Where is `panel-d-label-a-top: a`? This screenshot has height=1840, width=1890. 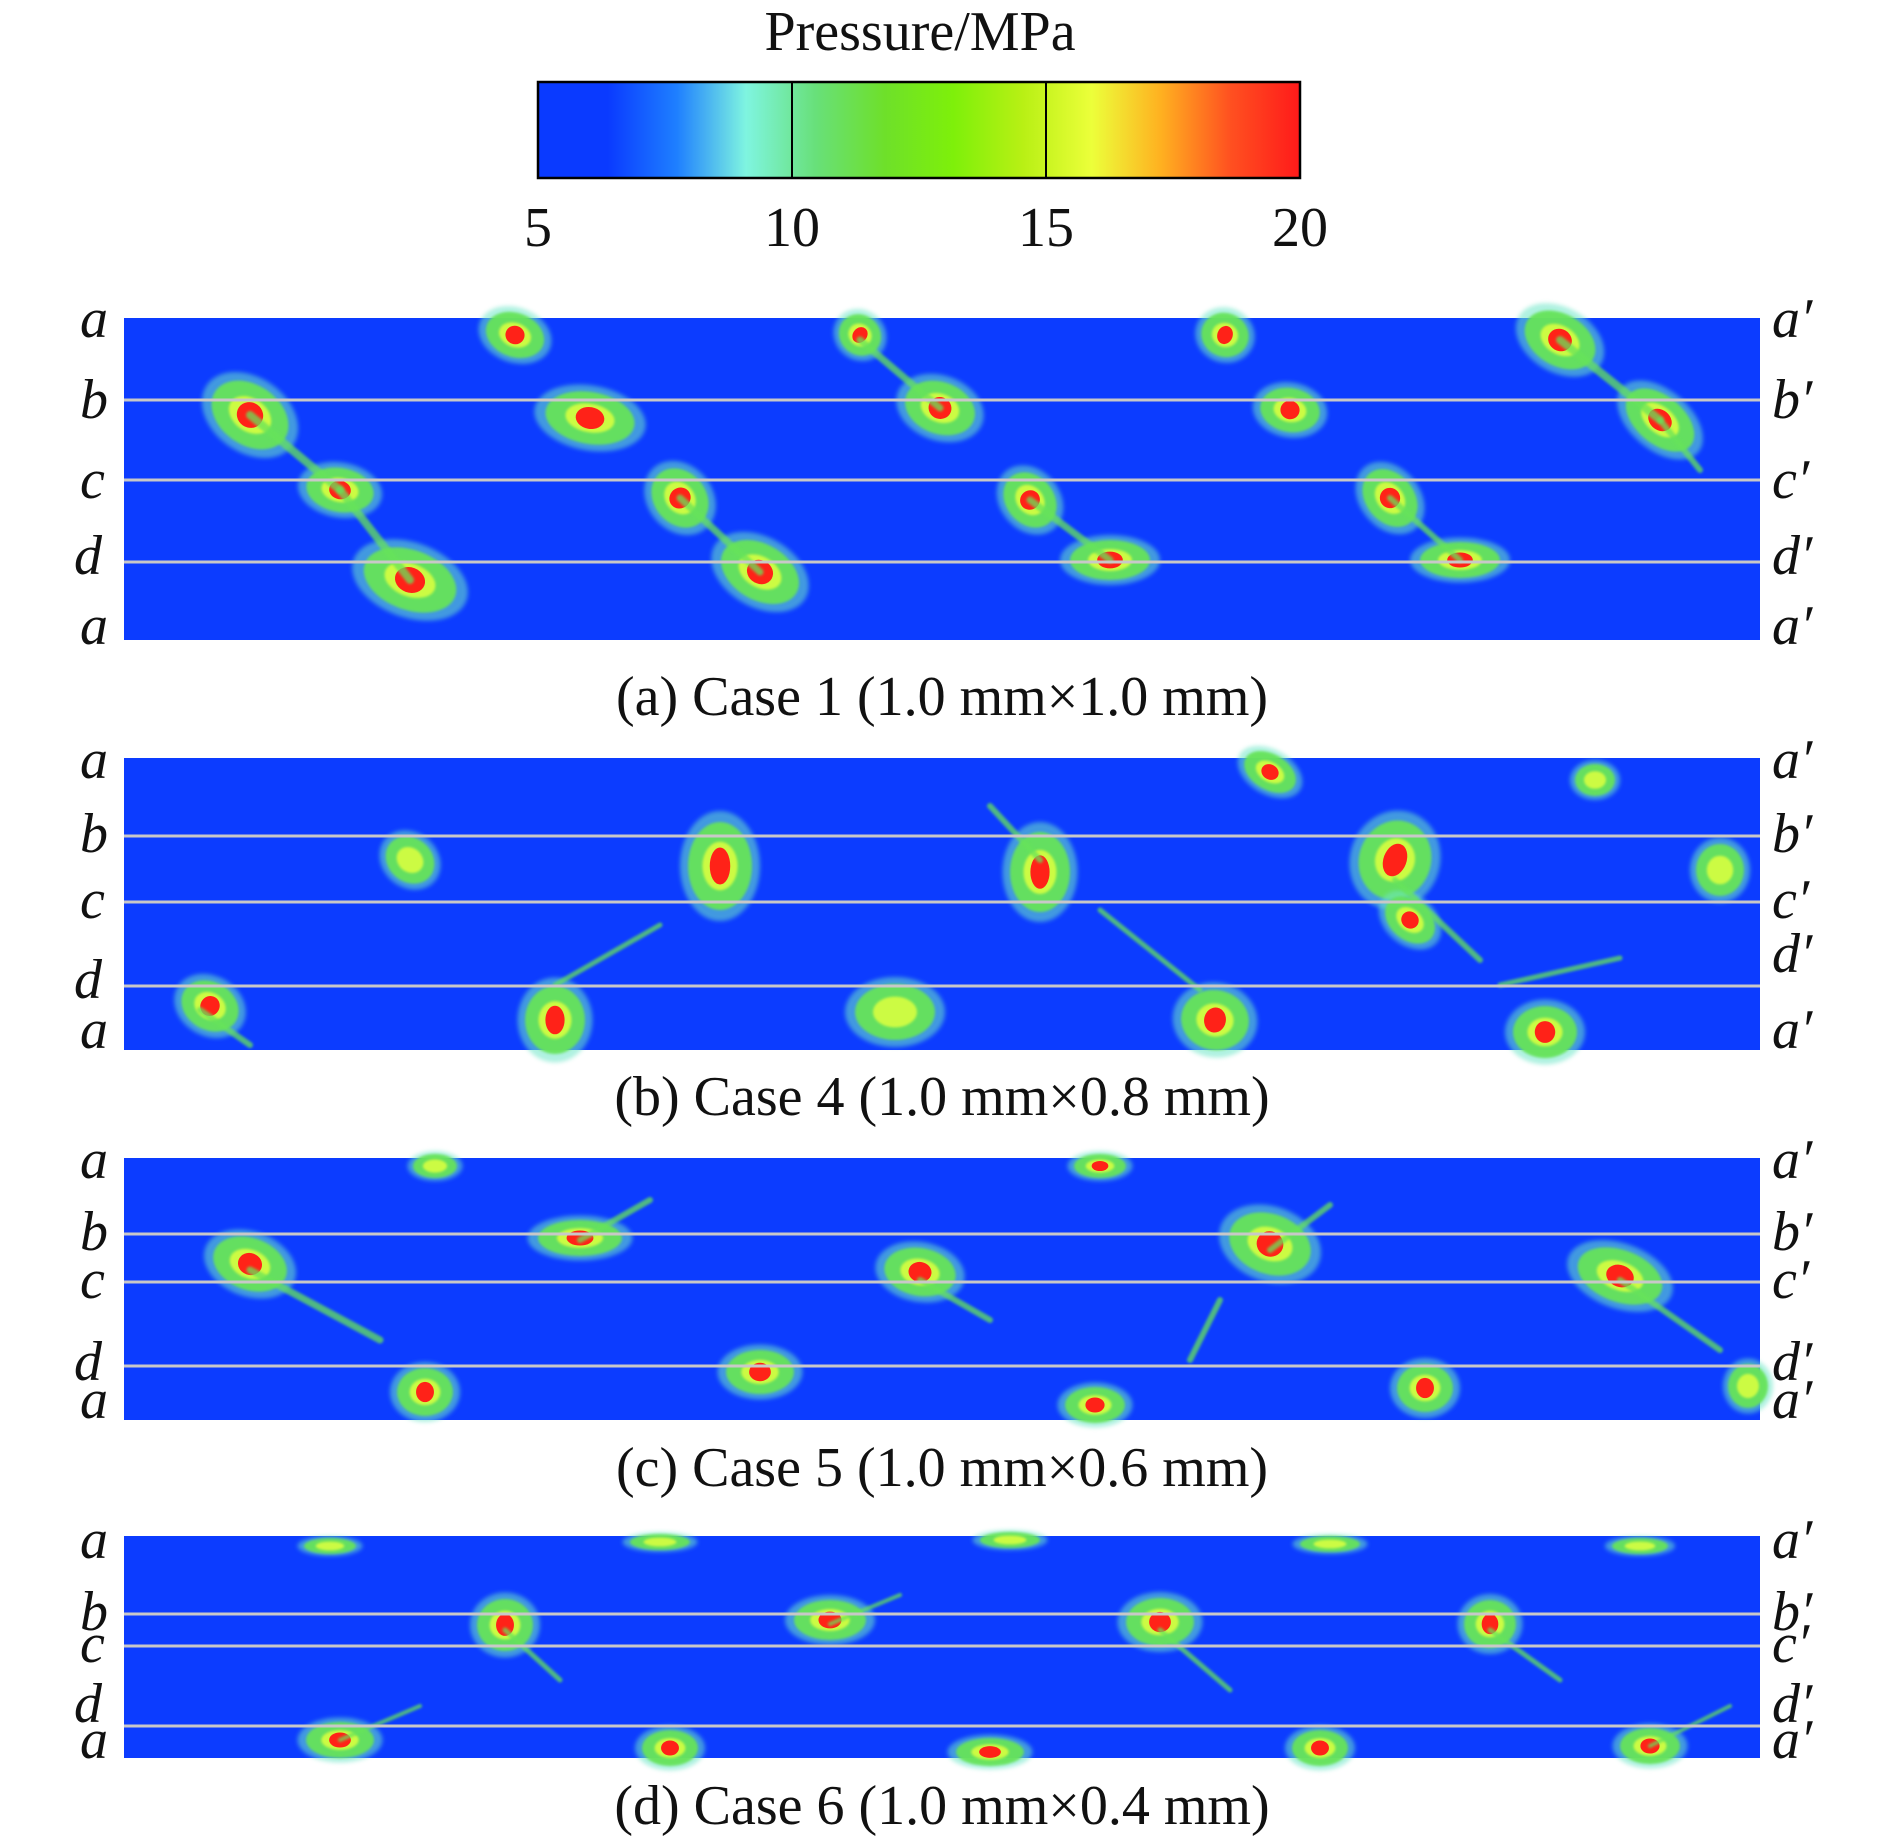
panel-d-label-a-top: a is located at coordinates (94, 1540).